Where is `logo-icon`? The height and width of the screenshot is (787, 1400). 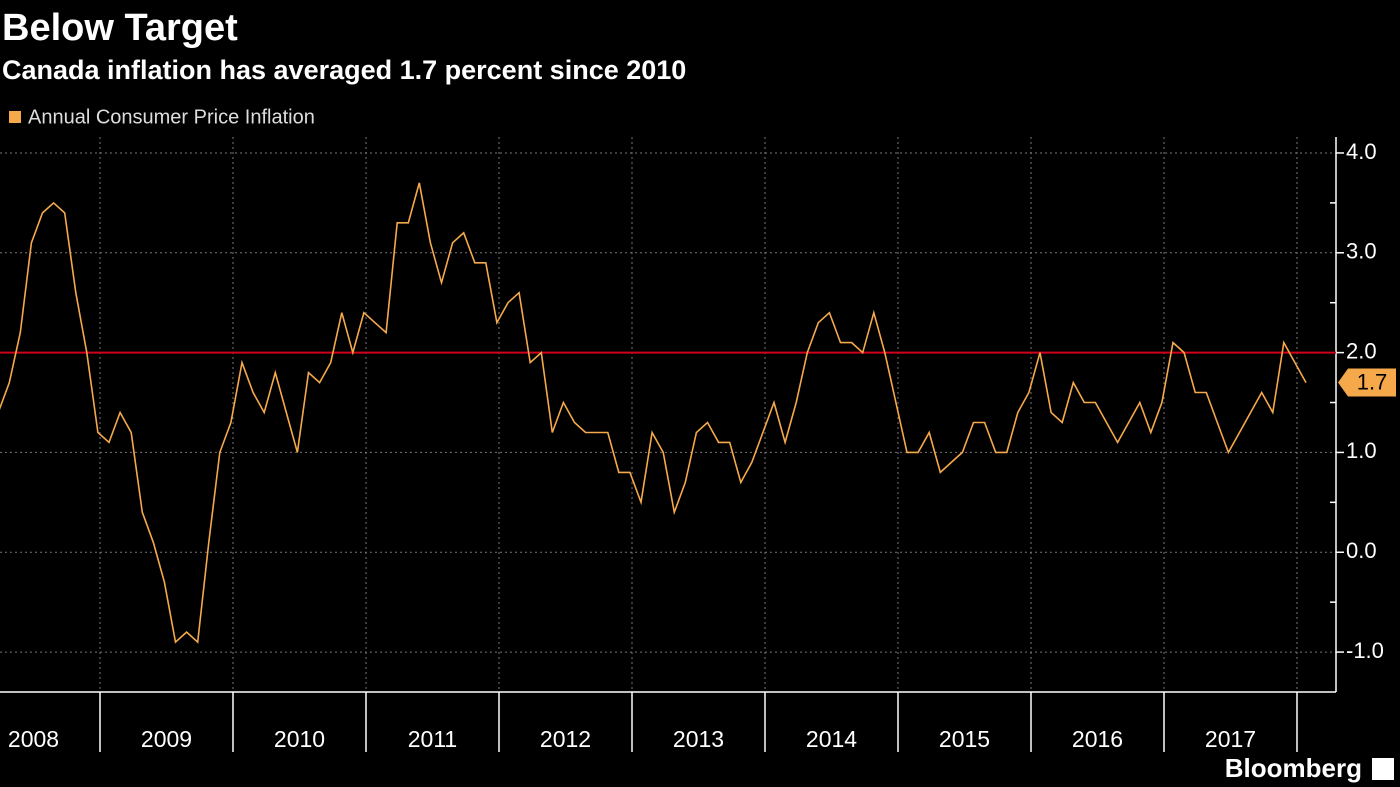
logo-icon is located at coordinates (1383, 769).